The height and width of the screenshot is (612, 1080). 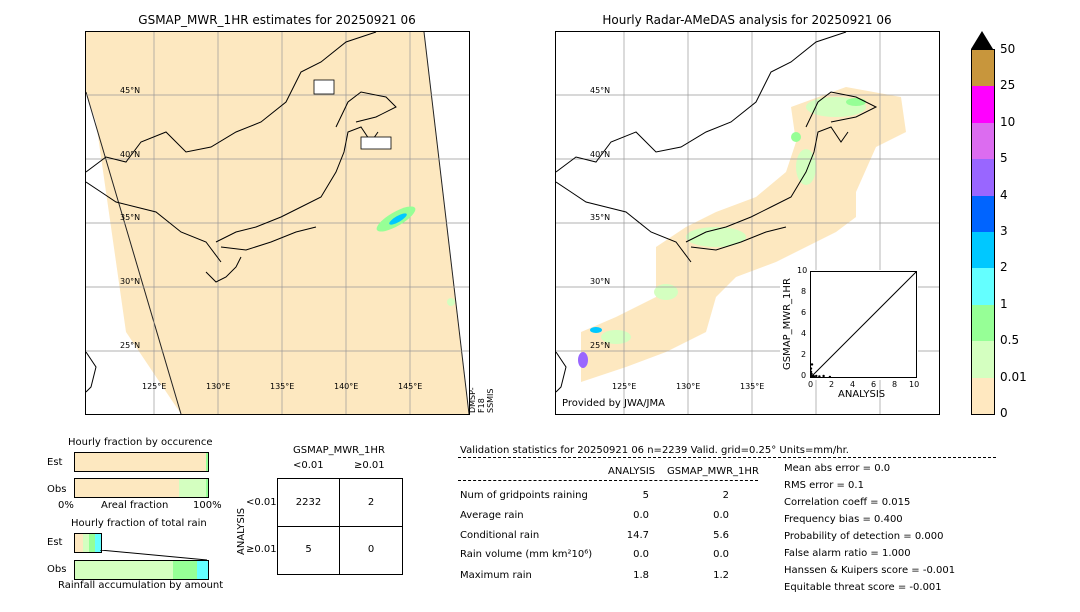 What do you see at coordinates (261, 549) in the screenshot?
I see `contingency-row-ge: ≥0.01` at bounding box center [261, 549].